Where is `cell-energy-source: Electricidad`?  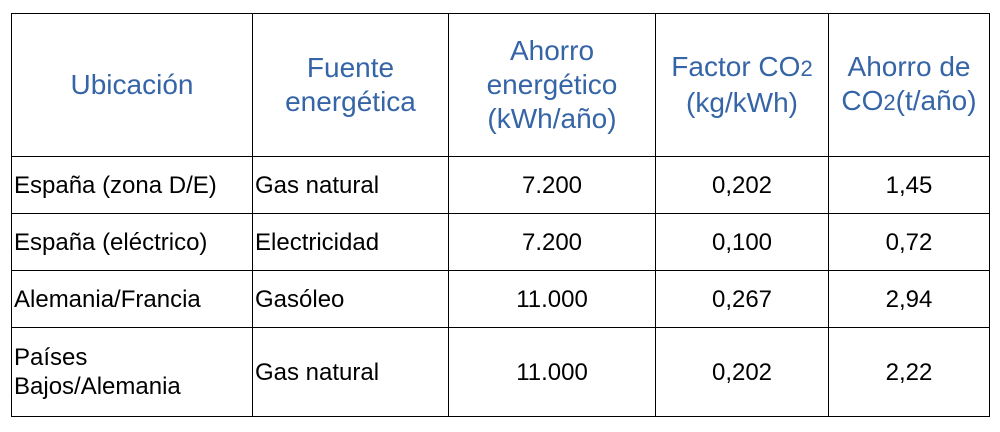
cell-energy-source: Electricidad is located at coordinates (350, 242).